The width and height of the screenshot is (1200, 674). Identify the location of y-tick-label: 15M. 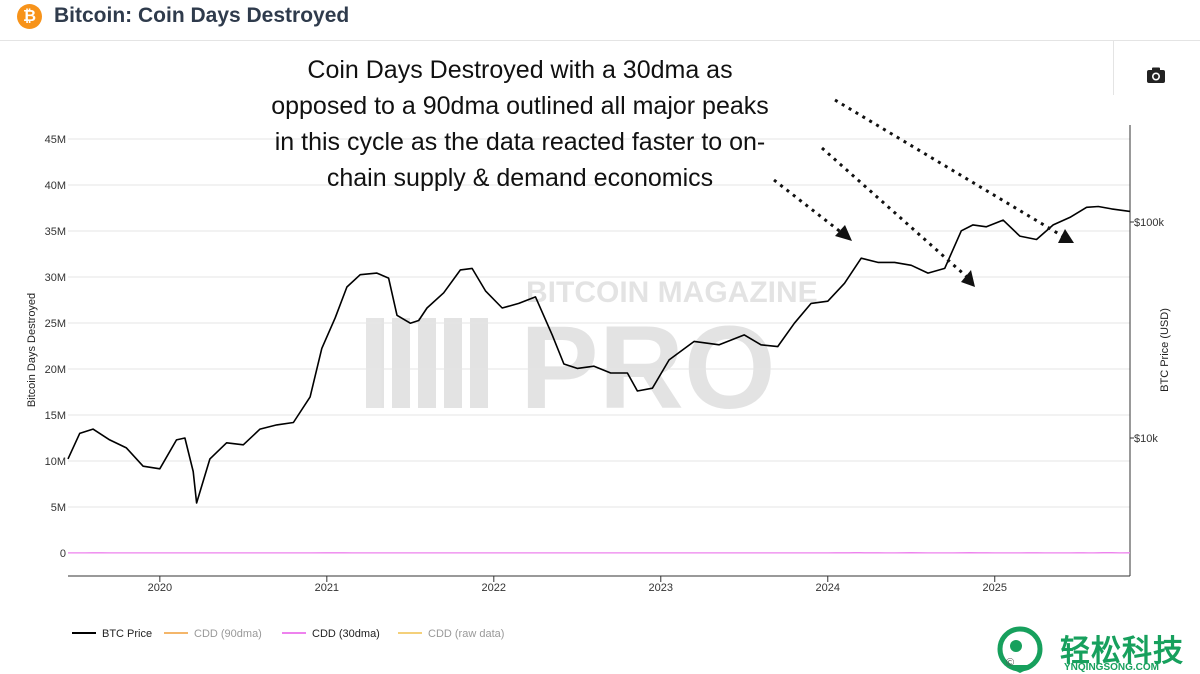
(55, 416).